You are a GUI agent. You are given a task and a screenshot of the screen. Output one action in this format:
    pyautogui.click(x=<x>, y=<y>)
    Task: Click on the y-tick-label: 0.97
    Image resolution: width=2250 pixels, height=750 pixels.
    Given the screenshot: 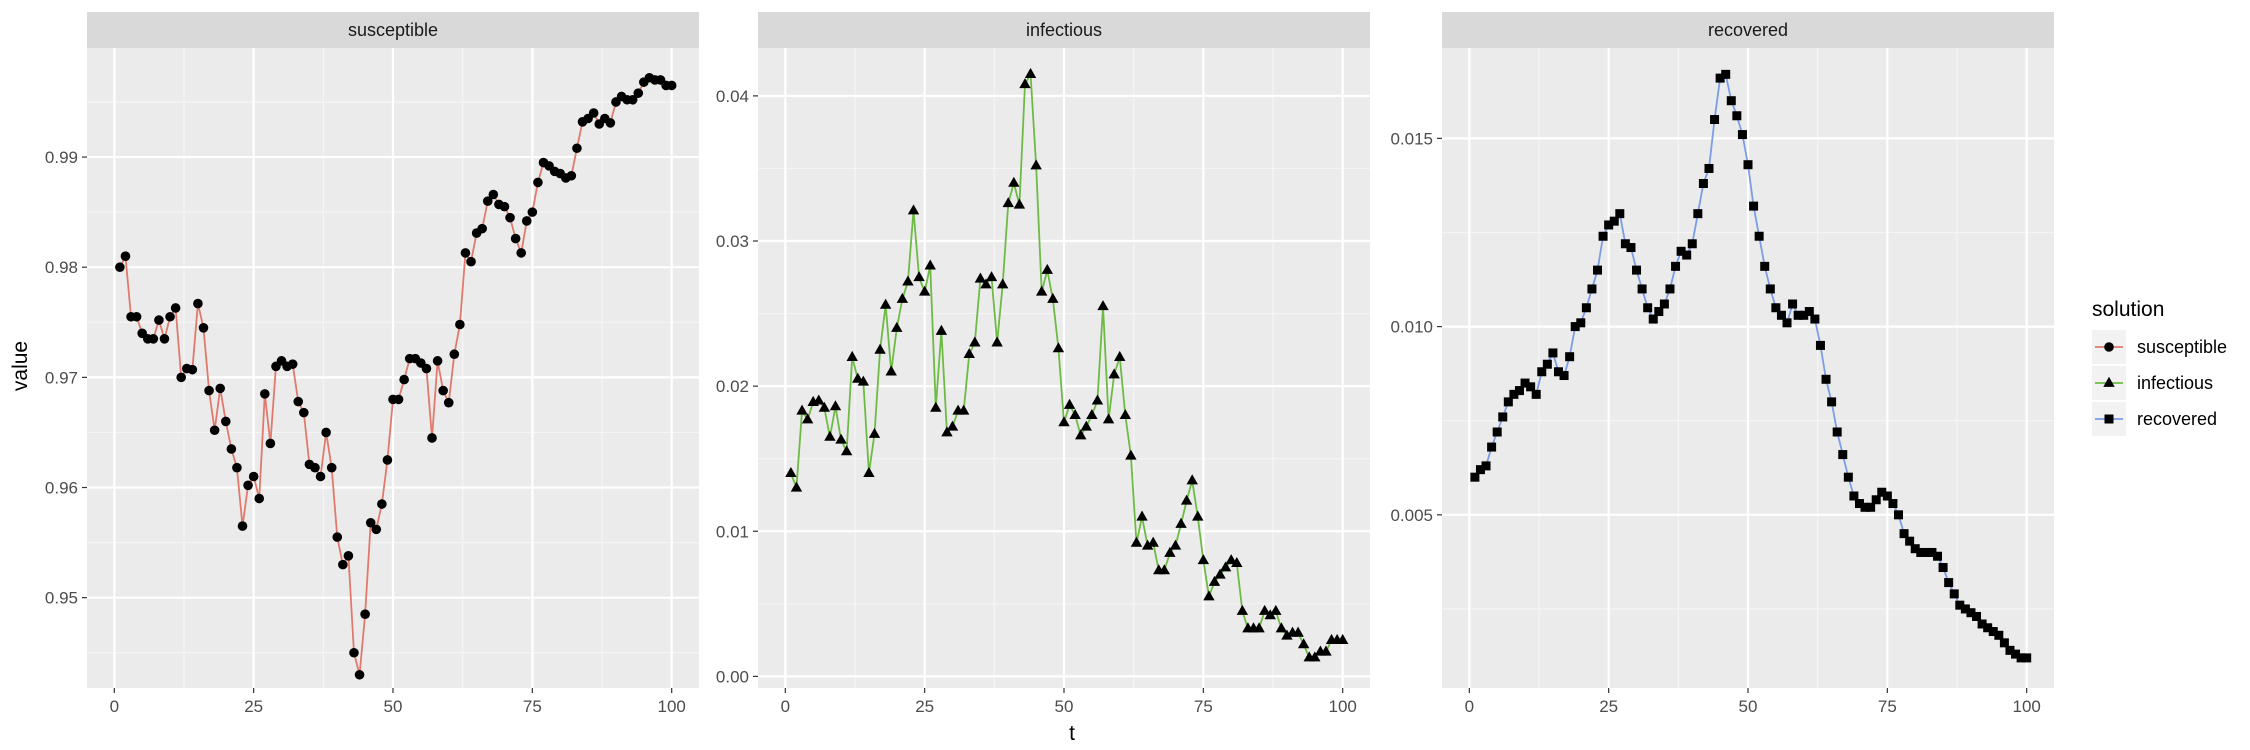 What is the action you would take?
    pyautogui.click(x=61, y=377)
    